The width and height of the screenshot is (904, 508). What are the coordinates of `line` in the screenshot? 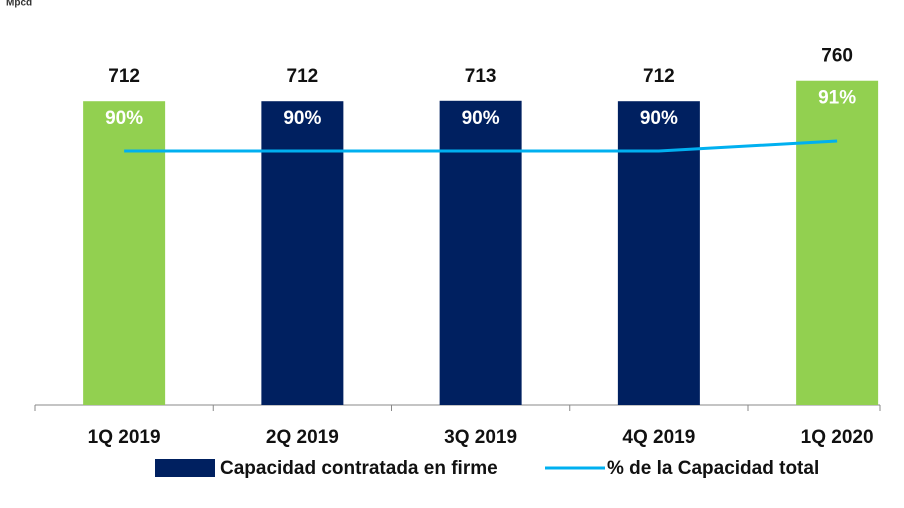 It's located at (481, 146).